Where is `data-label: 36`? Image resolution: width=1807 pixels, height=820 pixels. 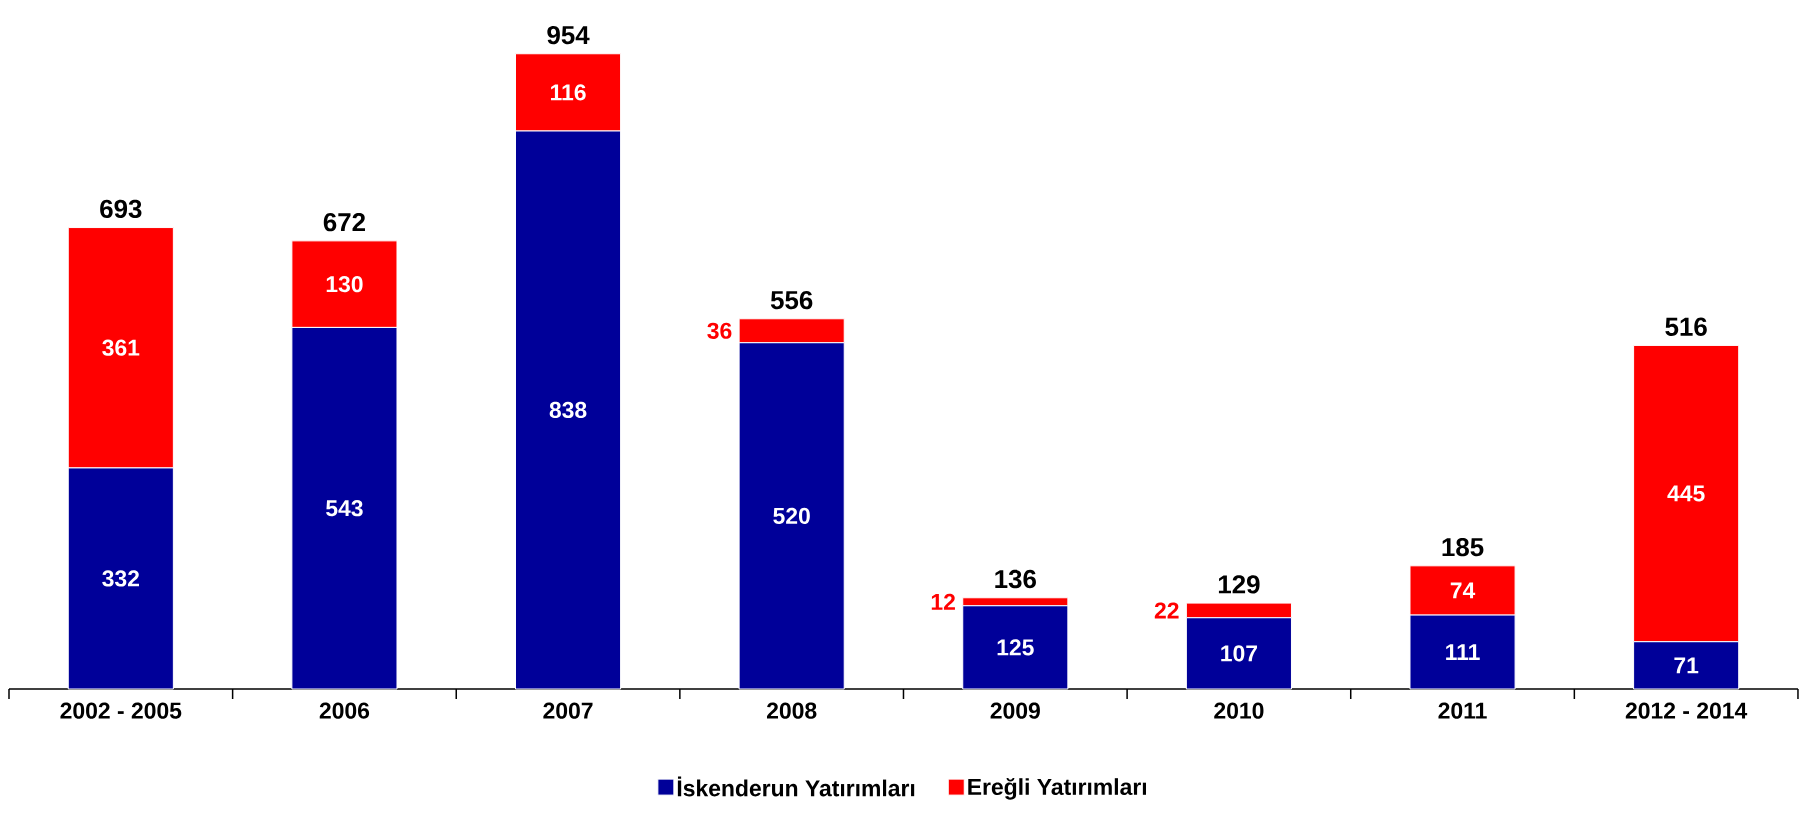
data-label: 36 is located at coordinates (719, 330).